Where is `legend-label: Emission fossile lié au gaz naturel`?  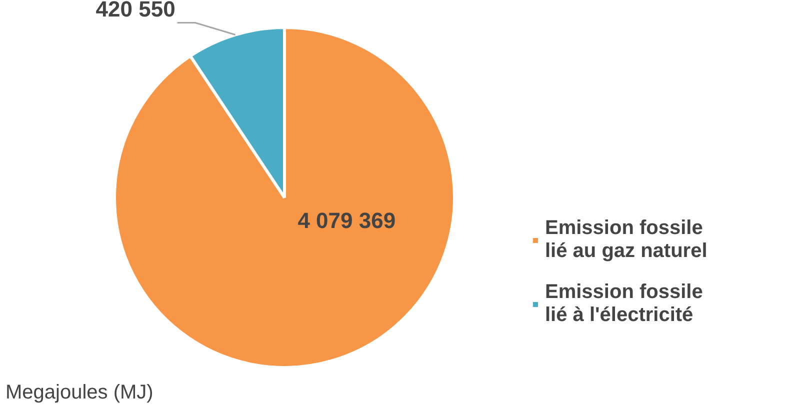 legend-label: Emission fossile lié au gaz naturel is located at coordinates (626, 240).